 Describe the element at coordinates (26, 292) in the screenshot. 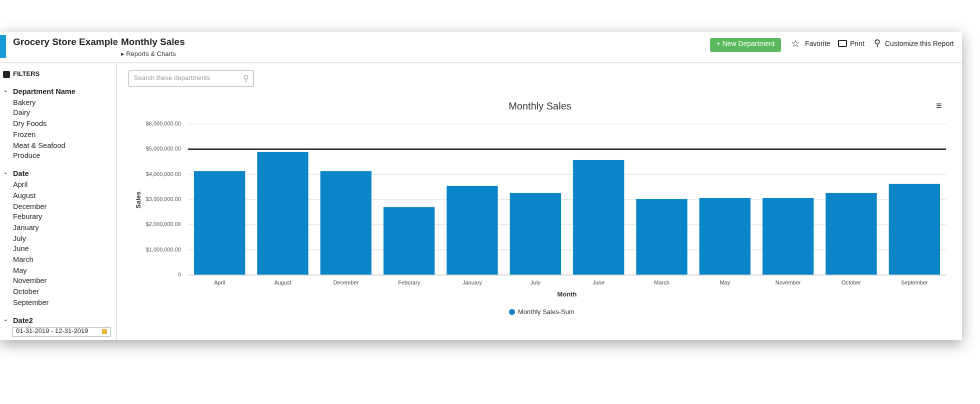

I see `filter-item: October` at that location.